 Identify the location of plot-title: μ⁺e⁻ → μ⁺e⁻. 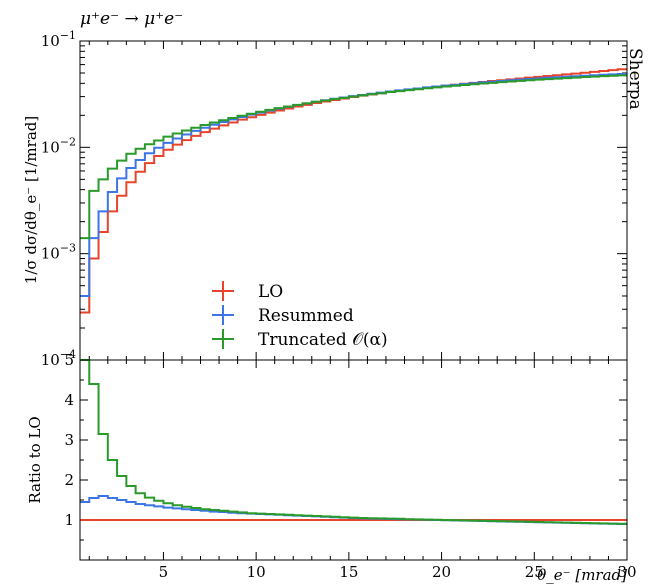
(131, 19).